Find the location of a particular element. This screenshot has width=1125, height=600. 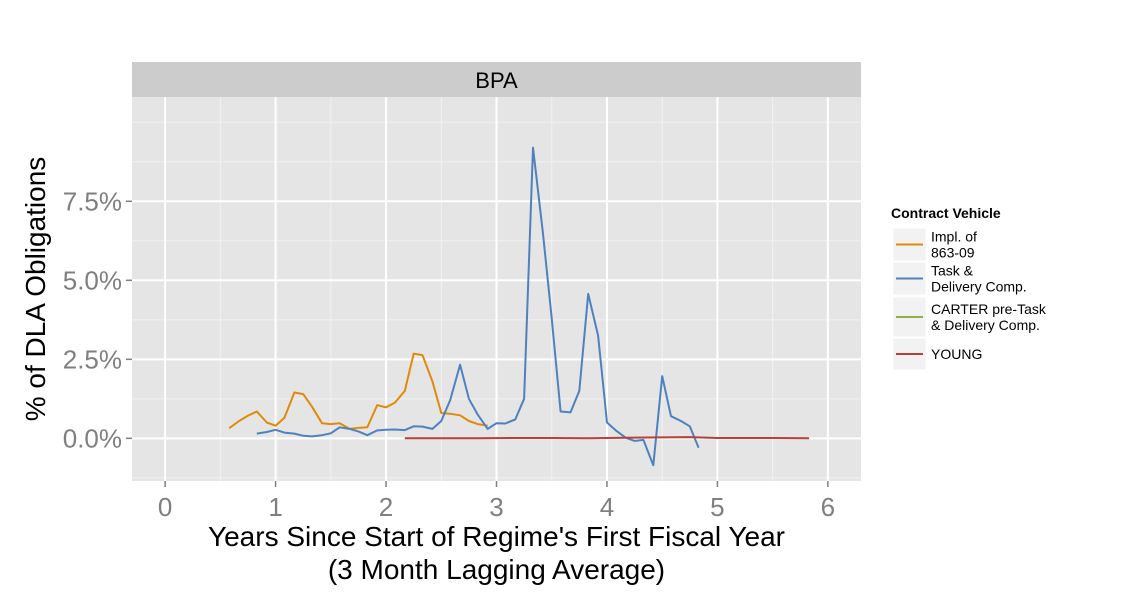

y-axis-title: % of DLA Obligations is located at coordinates (35, 289).